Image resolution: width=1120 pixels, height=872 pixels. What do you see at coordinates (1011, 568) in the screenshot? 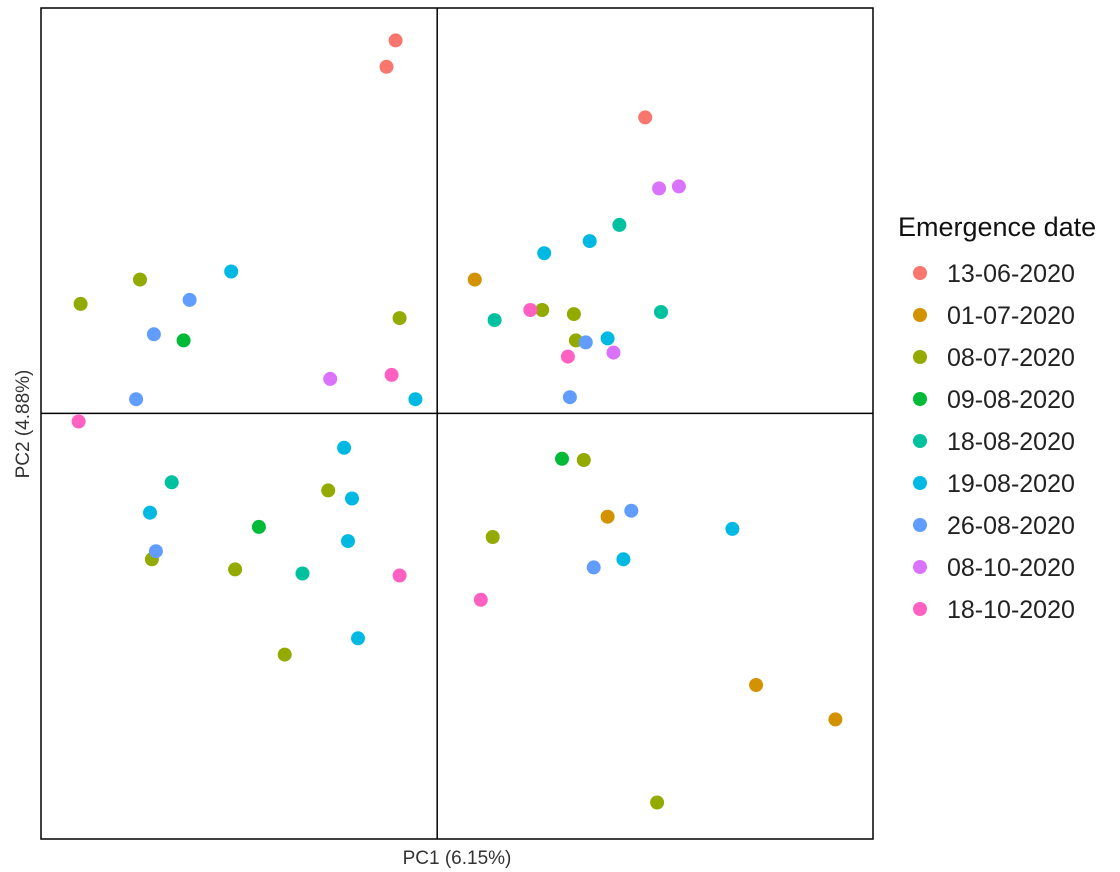
I see `legend-label: 08-10-2020` at bounding box center [1011, 568].